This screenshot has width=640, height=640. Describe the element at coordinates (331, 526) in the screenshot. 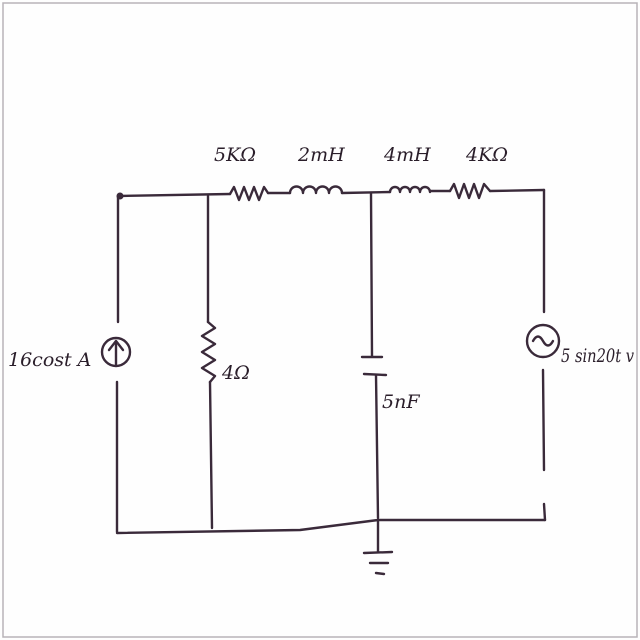

I see `bottom-wire` at that location.